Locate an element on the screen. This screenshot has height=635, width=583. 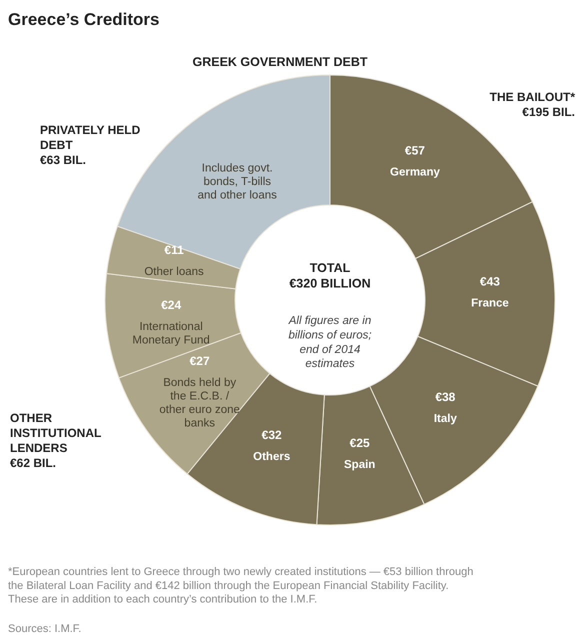
text: PRIVATELY HELD DEBT €63 BIL. is located at coordinates (90, 145).